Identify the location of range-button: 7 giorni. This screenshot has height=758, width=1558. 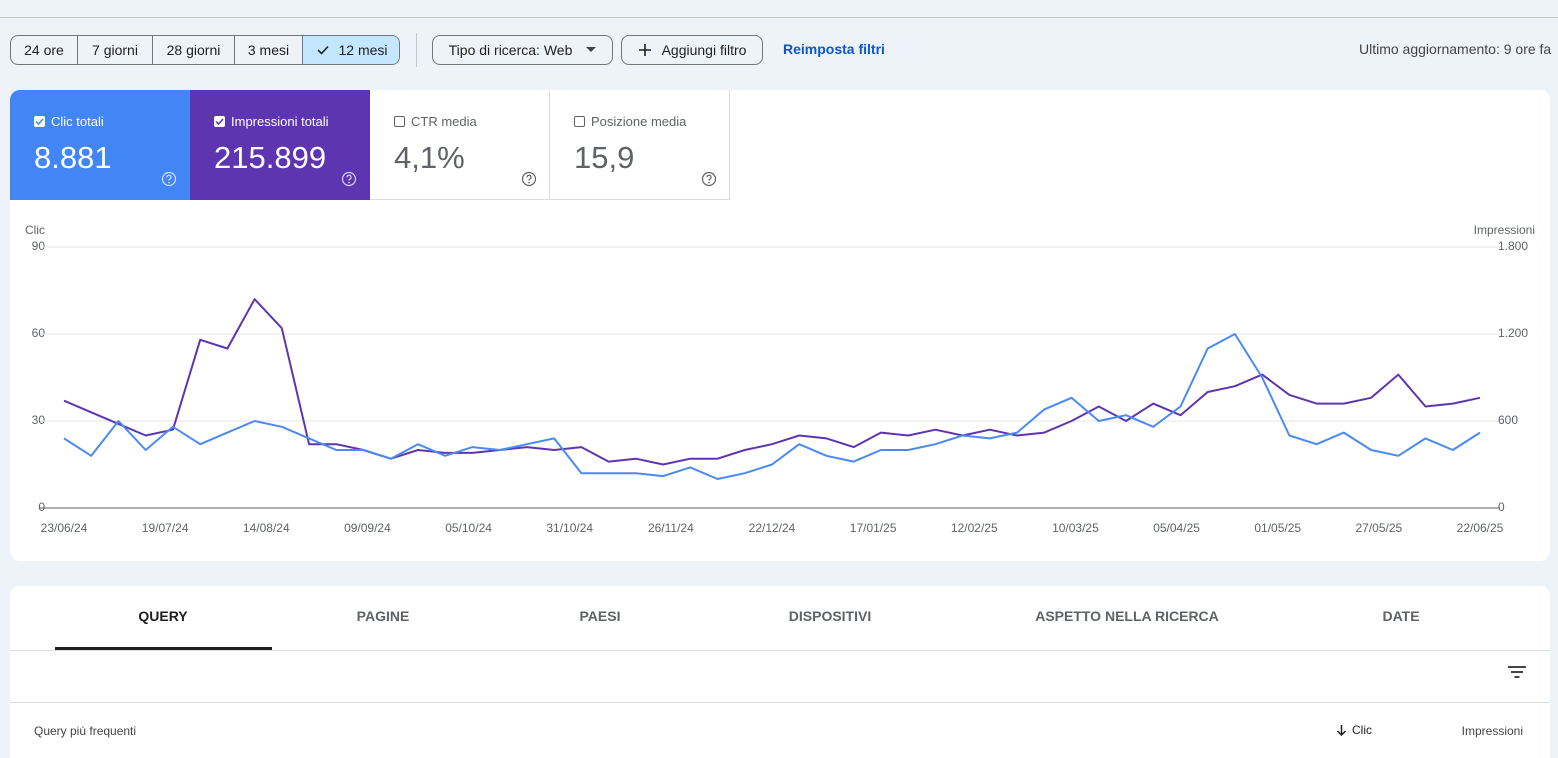
(115, 50).